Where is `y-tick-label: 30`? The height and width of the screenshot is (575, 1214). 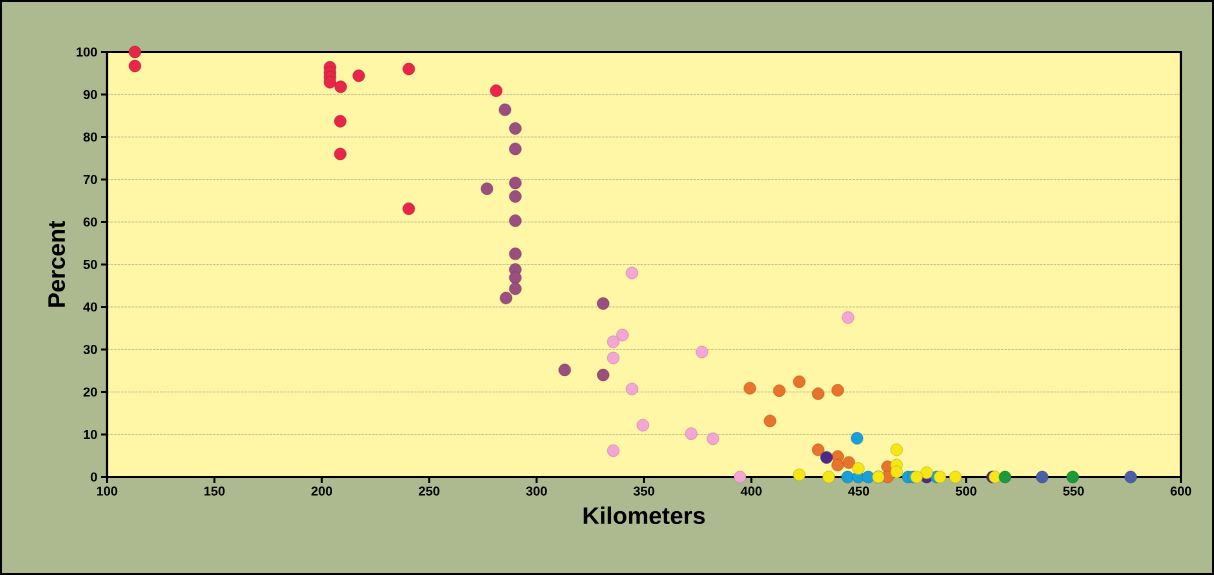
y-tick-label: 30 is located at coordinates (90, 349).